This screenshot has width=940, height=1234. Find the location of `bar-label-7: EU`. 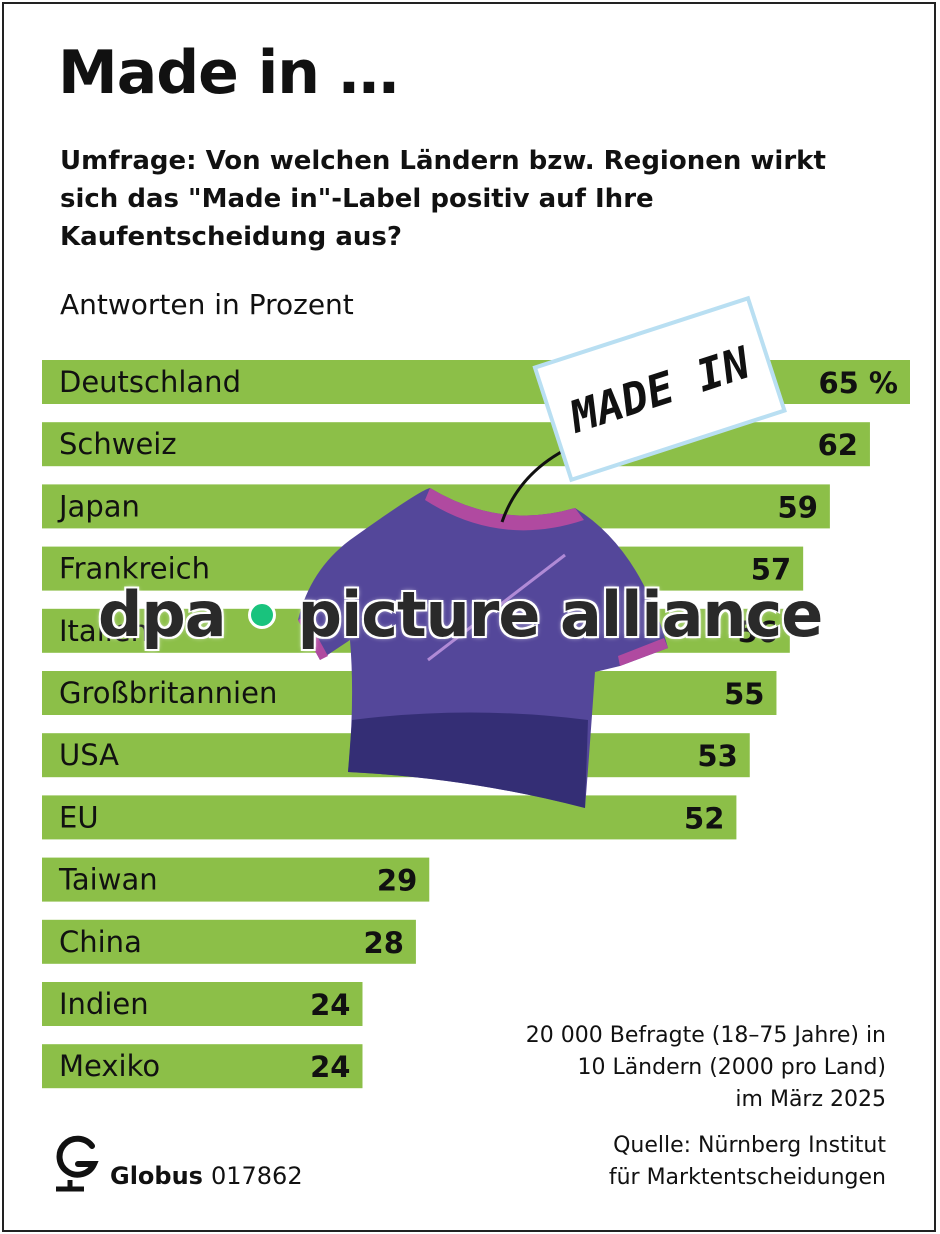

bar-label-7: EU is located at coordinates (79, 817).